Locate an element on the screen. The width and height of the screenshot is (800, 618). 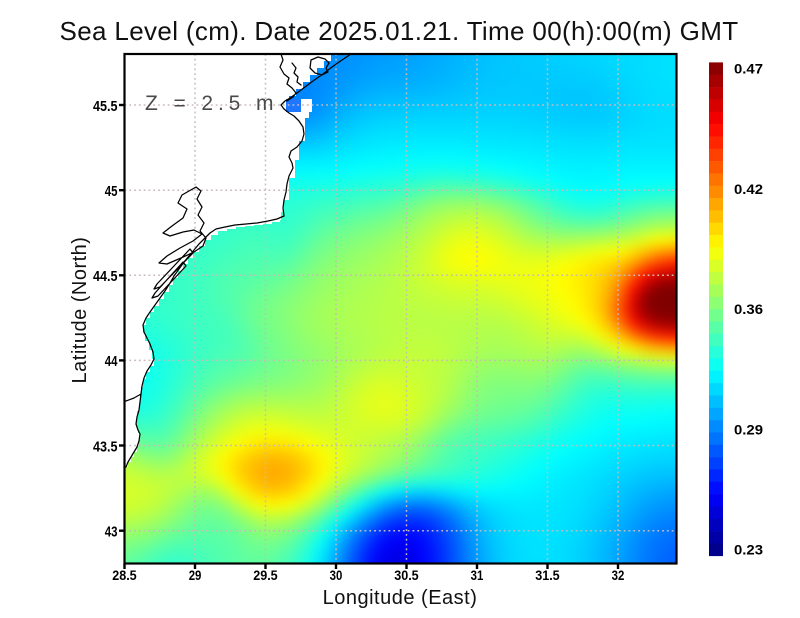
svg-text: 45 is located at coordinates (111, 191).